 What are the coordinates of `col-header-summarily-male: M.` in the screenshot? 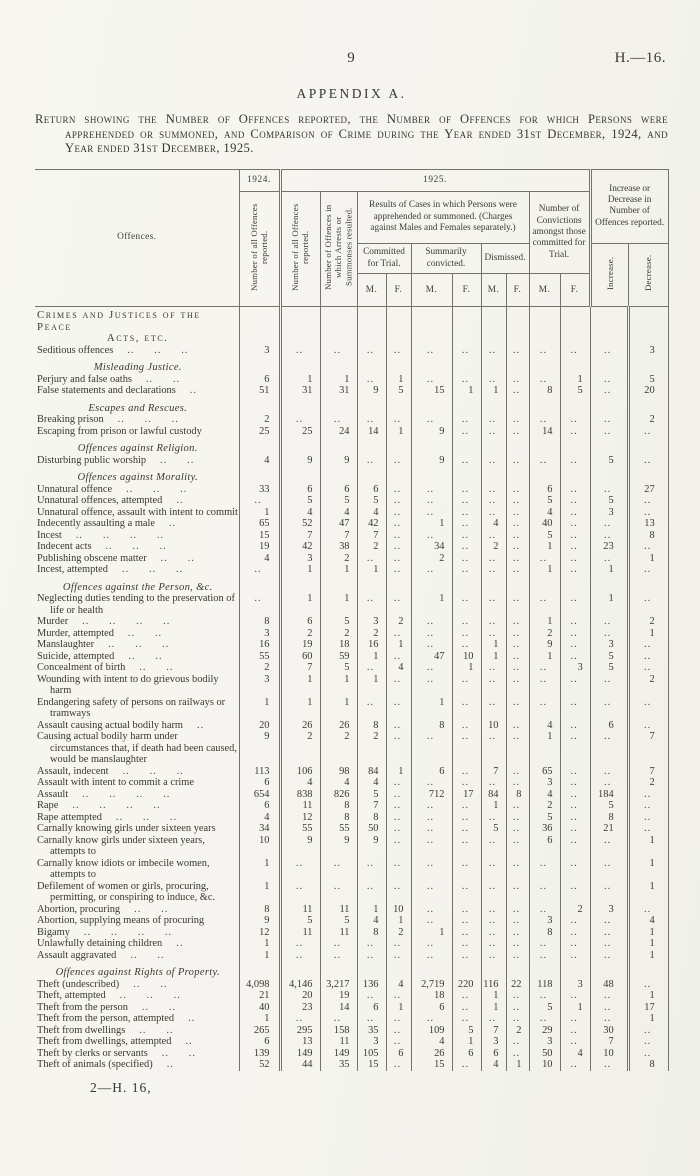 It's located at (431, 290).